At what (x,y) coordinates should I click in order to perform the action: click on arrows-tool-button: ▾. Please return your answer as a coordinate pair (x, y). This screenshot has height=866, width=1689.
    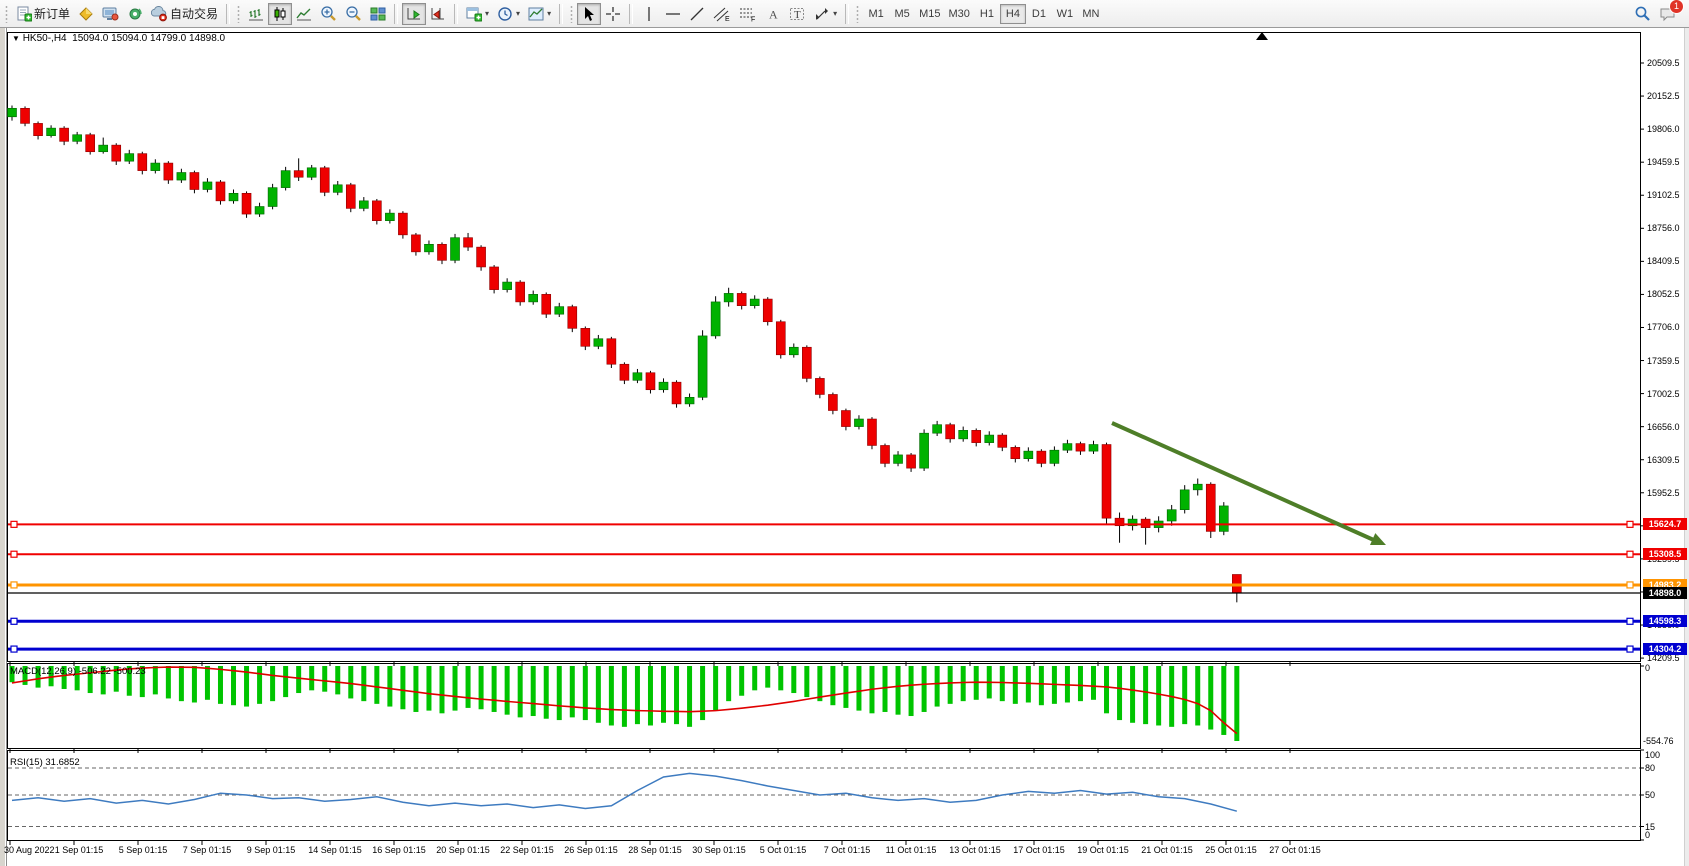
    Looking at the image, I should click on (825, 14).